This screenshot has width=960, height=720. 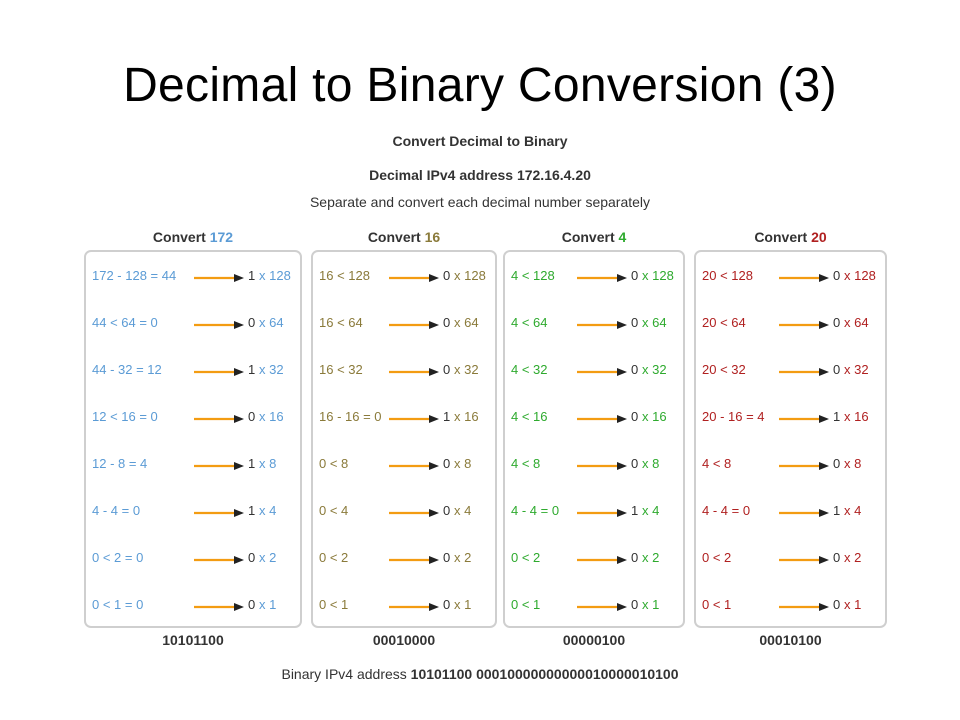 What do you see at coordinates (594, 237) in the screenshot?
I see `column-title: Convert 4` at bounding box center [594, 237].